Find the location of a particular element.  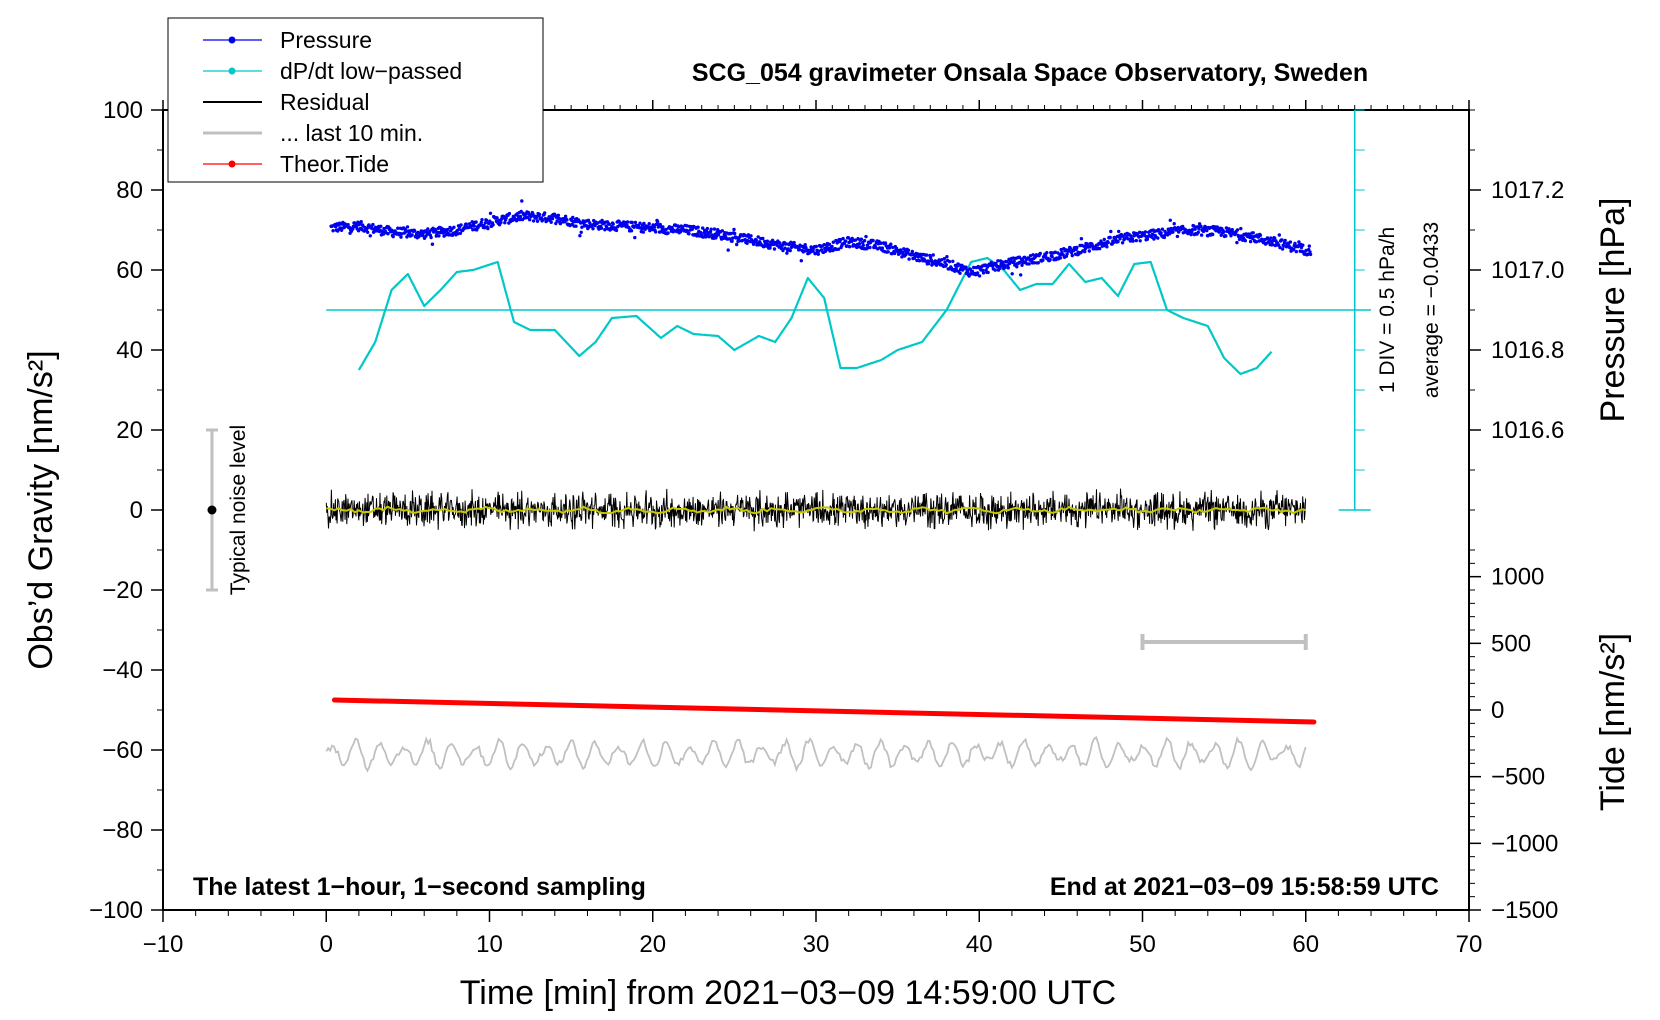

legend-pressure-label: Pressure is located at coordinates (326, 40).